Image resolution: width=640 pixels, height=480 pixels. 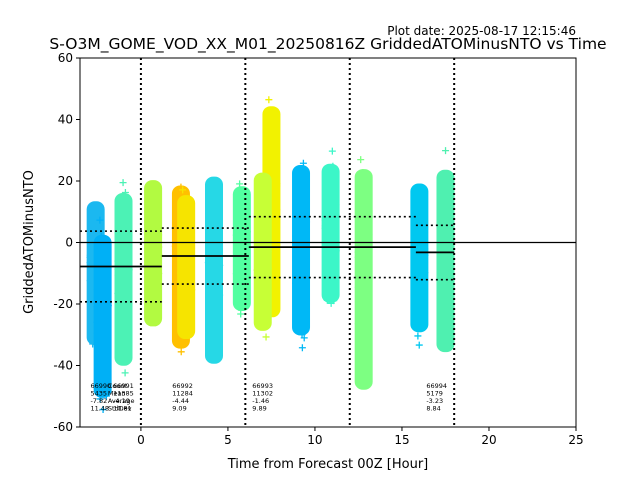 I want to click on stats-annotation: 66993 11302 -1.46 9.89, so click(x=262, y=397).